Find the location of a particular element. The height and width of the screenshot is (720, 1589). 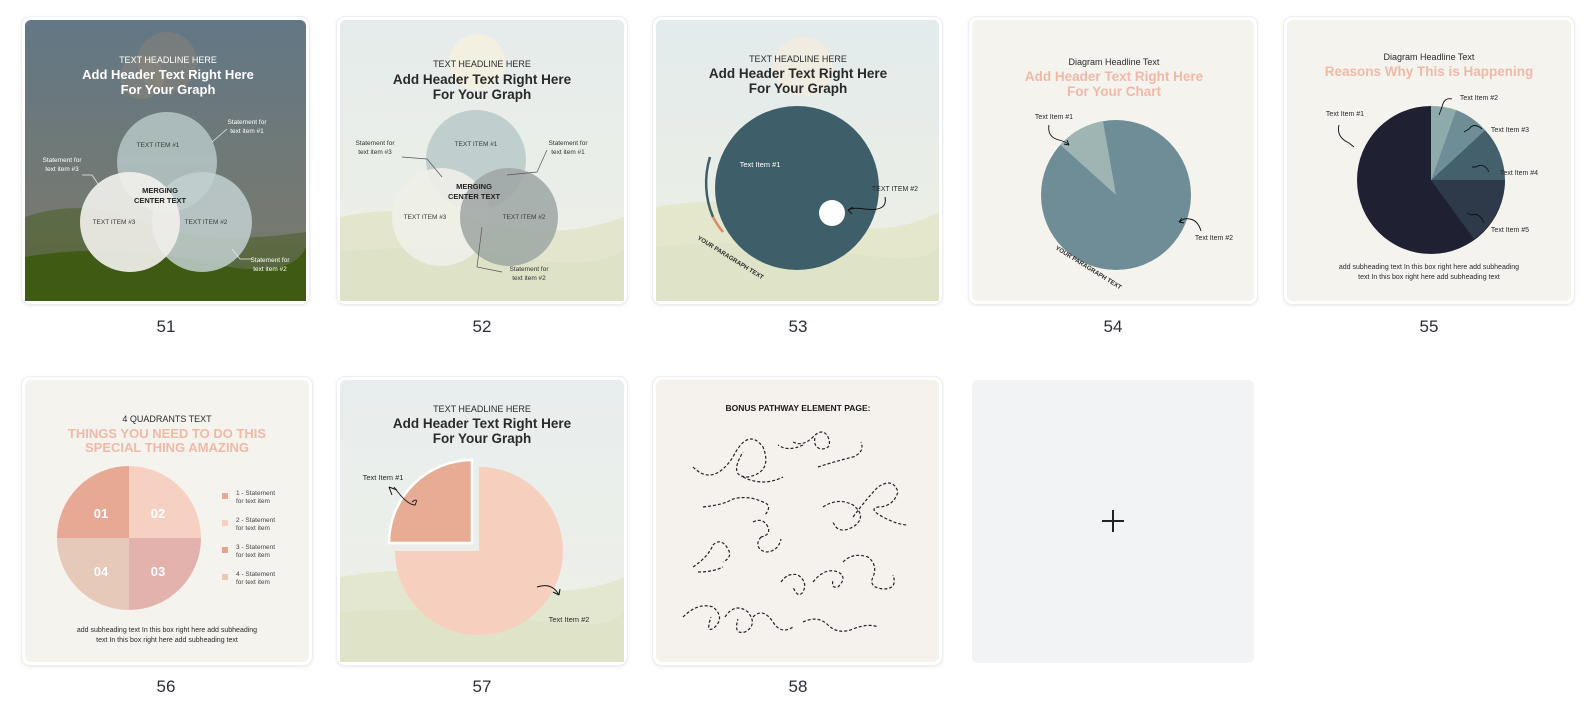

item-3-label: Text Item #3 is located at coordinates (1510, 130).